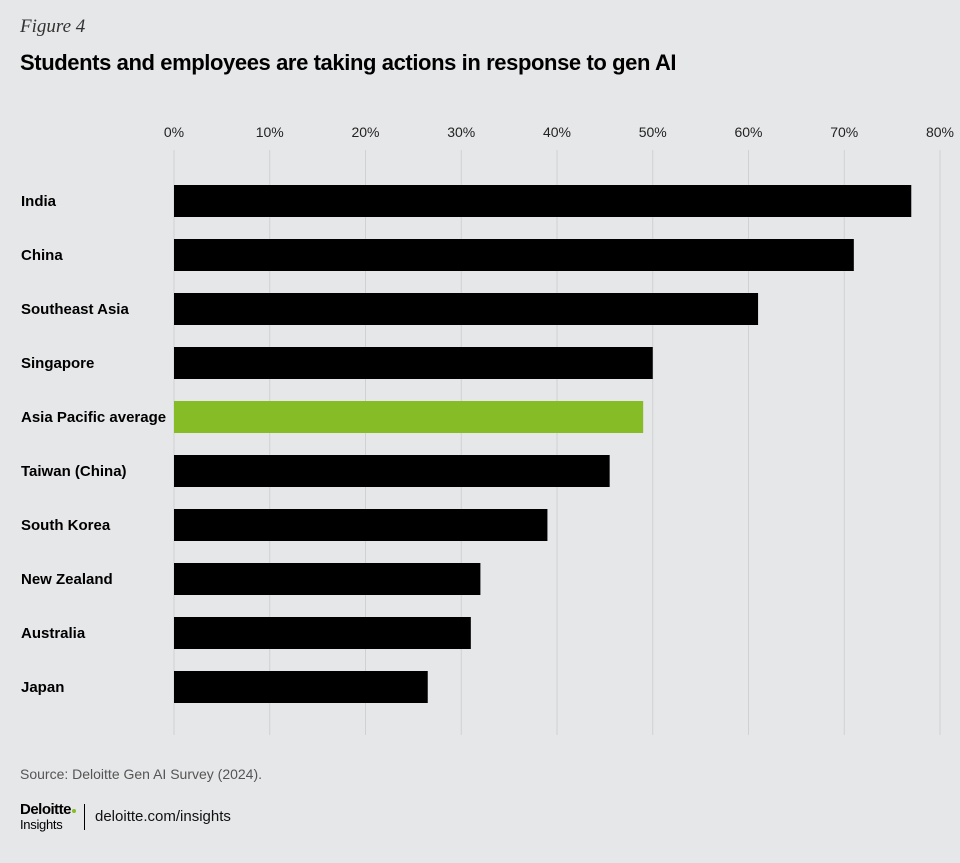 Image resolution: width=960 pixels, height=863 pixels. I want to click on bar-new-zealand, so click(327, 579).